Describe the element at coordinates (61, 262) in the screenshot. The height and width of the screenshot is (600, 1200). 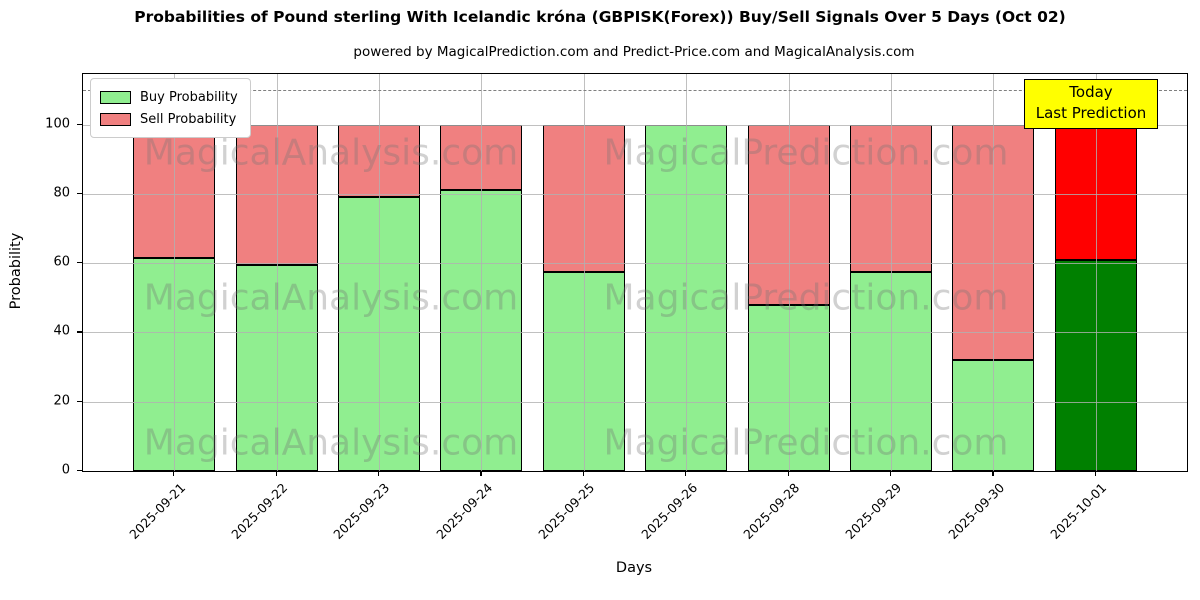
I see `y-tick-label: 60` at that location.